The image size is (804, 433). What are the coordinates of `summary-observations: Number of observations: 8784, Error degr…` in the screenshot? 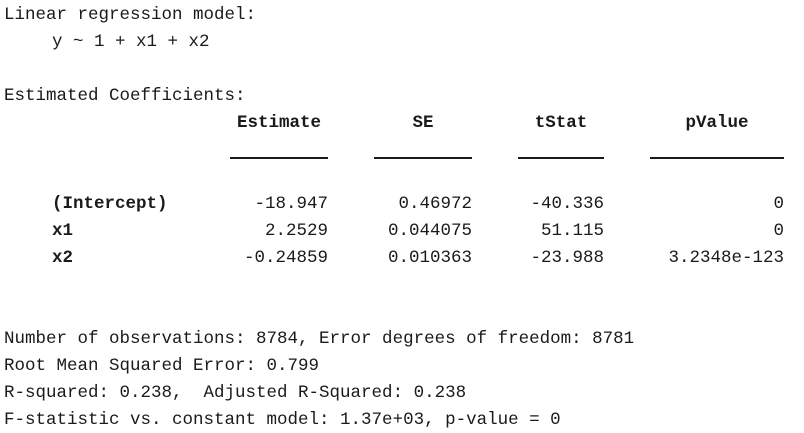 It's located at (319, 339).